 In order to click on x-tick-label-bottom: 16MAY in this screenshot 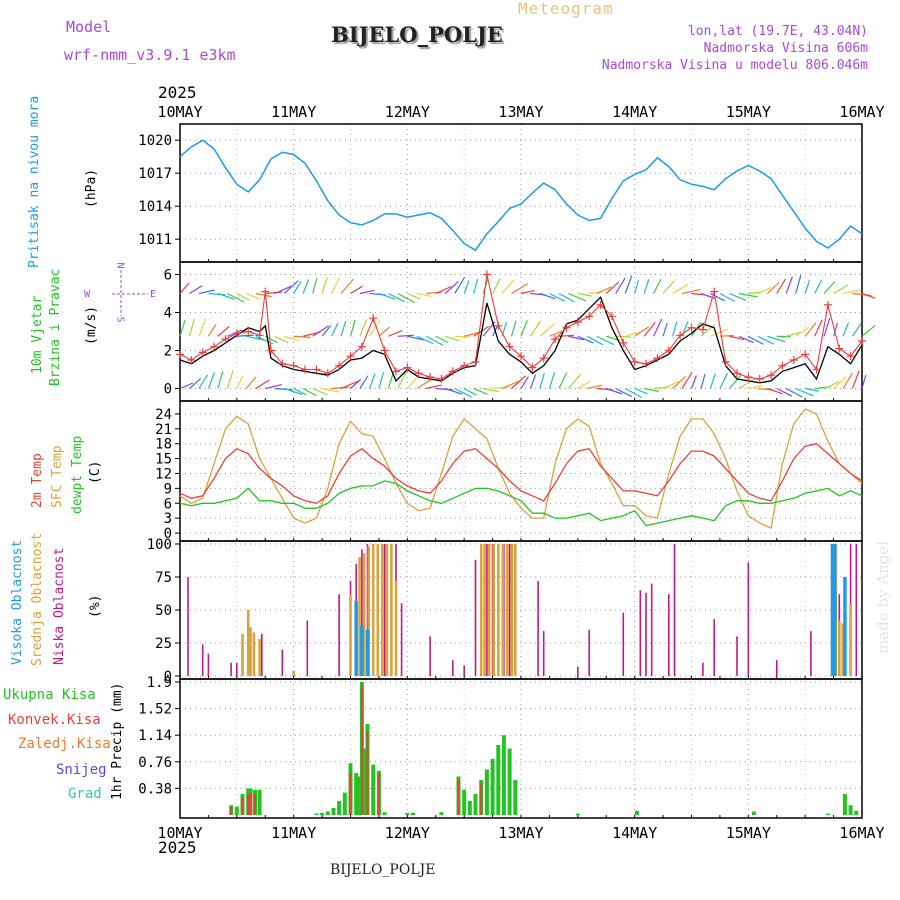, I will do `click(861, 833)`.